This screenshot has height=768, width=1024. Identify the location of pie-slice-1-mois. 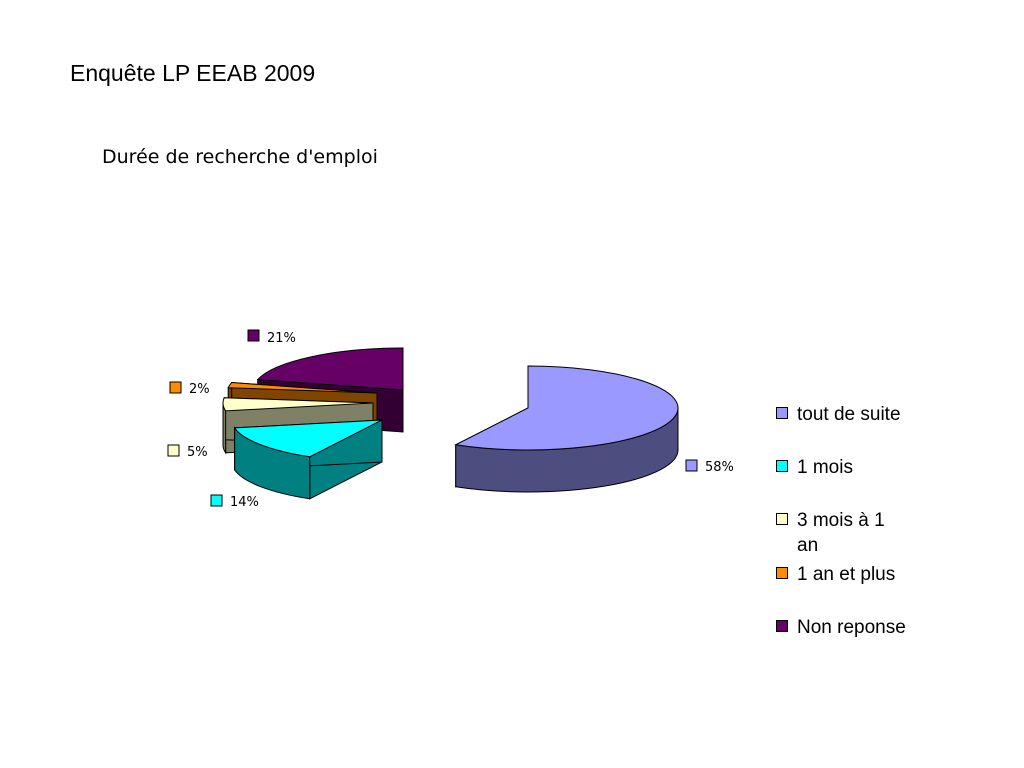
(308, 459).